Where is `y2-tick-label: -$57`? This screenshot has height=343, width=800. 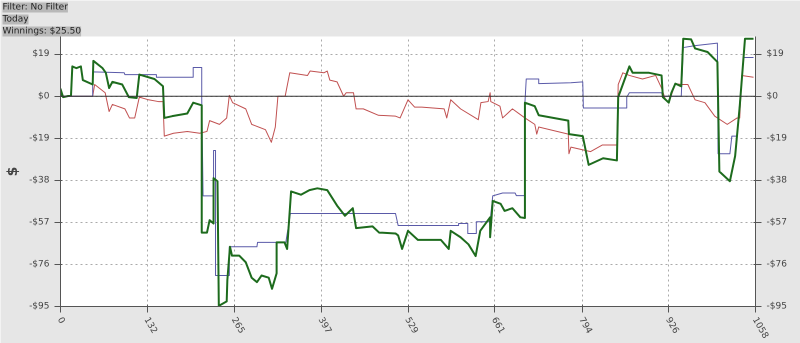 y2-tick-label: -$57 is located at coordinates (776, 222).